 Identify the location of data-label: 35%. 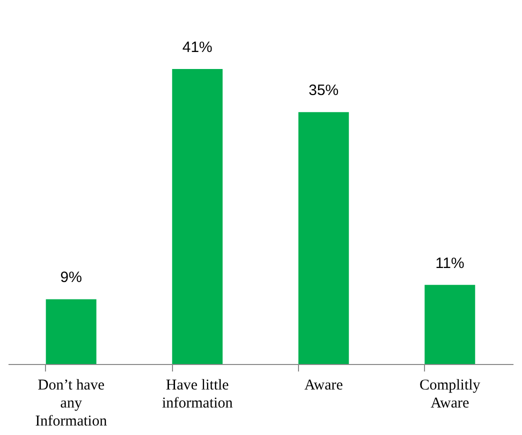
(323, 91).